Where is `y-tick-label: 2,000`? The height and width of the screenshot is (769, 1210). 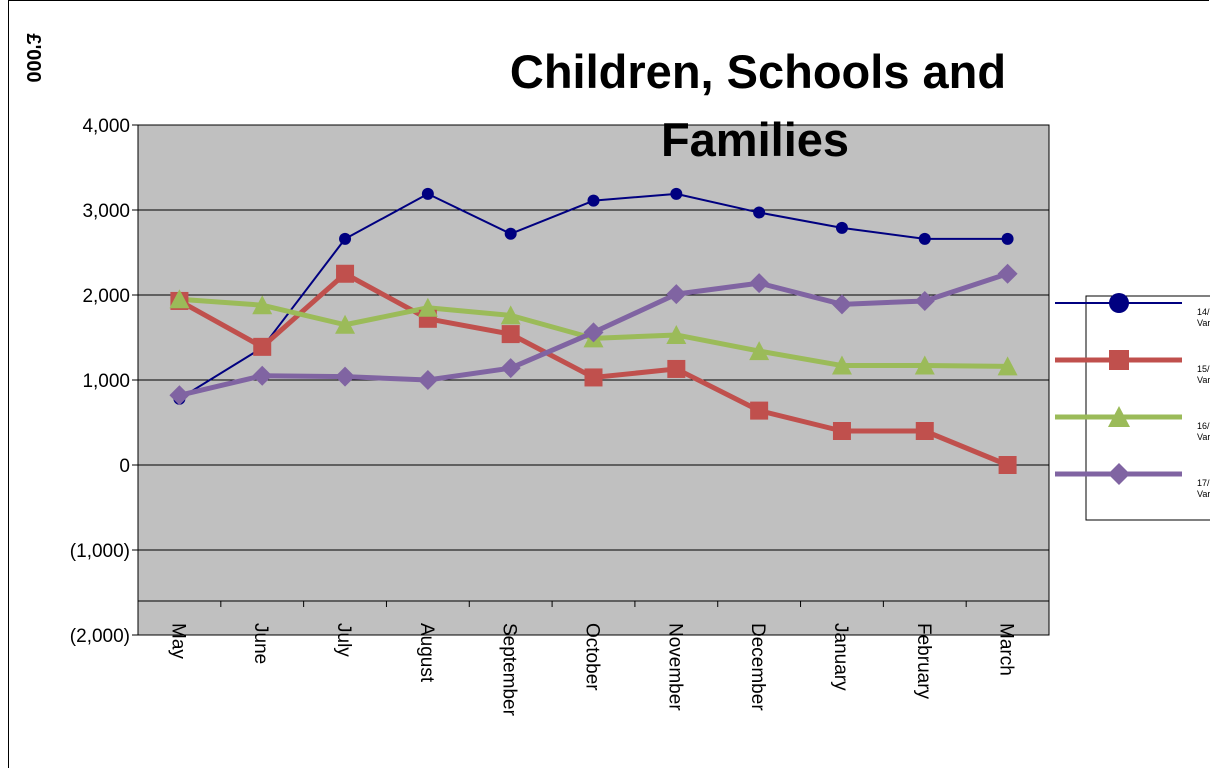 y-tick-label: 2,000 is located at coordinates (106, 296).